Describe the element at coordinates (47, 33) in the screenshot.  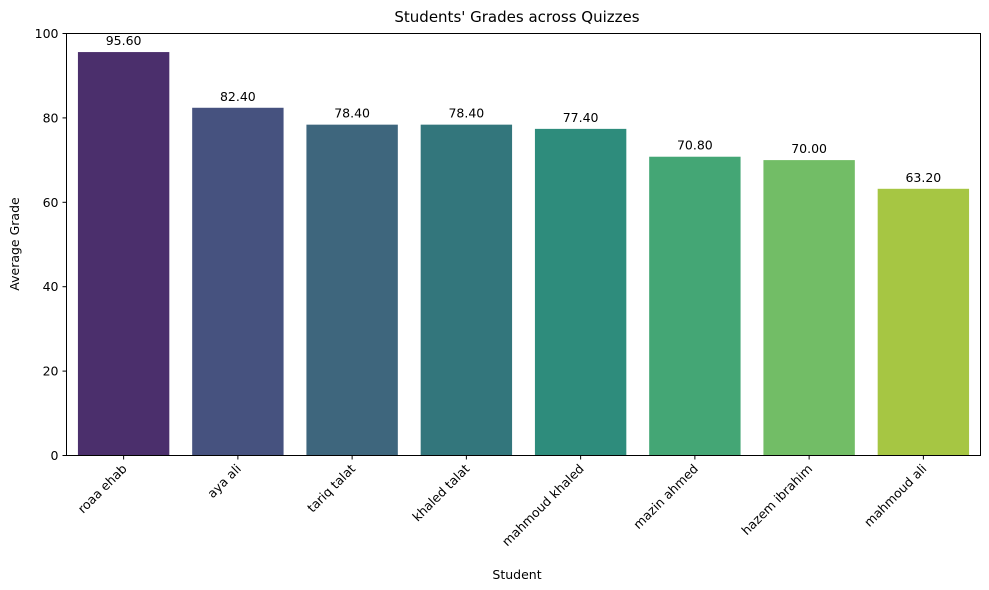
I see `y-tick-label: 100` at that location.